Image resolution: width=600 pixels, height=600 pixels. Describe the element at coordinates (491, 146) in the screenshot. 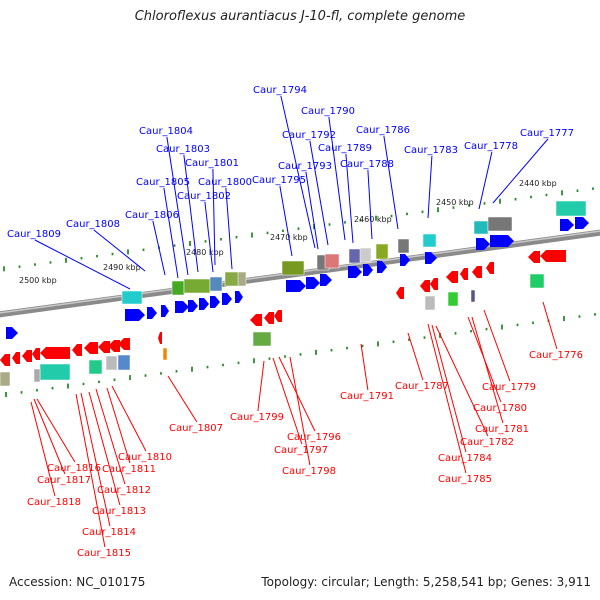

I see `gene-label: Caur_1778` at that location.